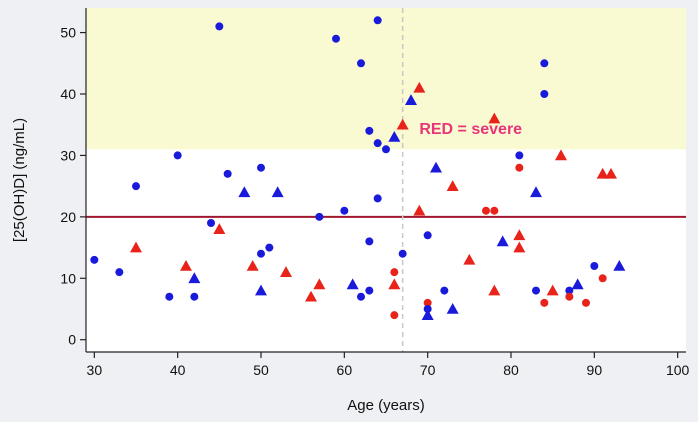 This screenshot has width=698, height=422. I want to click on x-axis-label: Age (years), so click(386, 405).